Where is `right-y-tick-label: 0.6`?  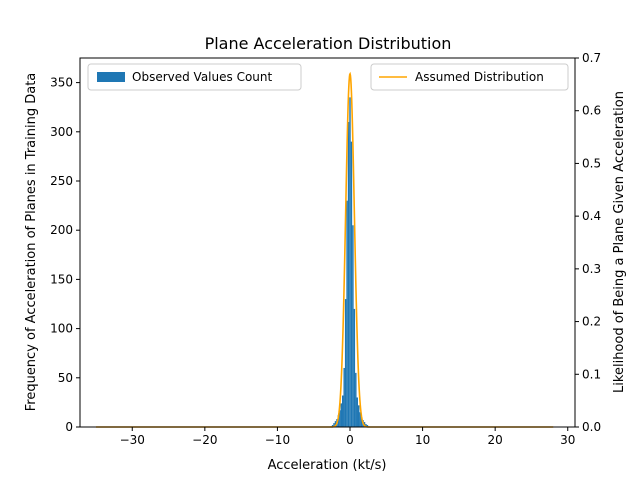
right-y-tick-label: 0.6 is located at coordinates (591, 111).